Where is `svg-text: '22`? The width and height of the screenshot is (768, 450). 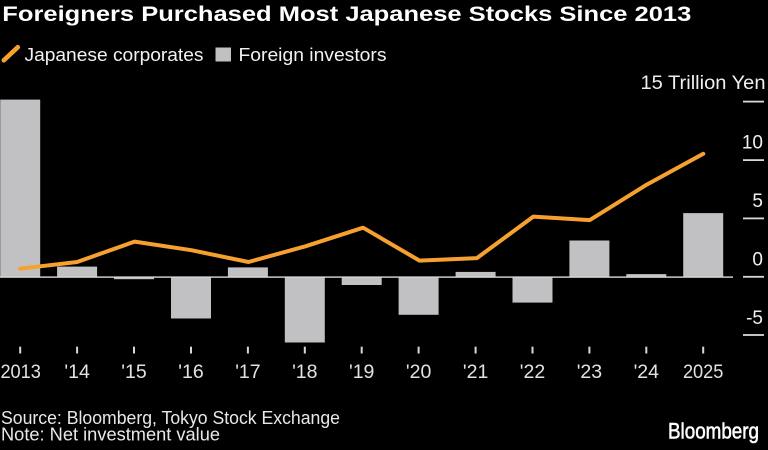 svg-text: '22 is located at coordinates (532, 372).